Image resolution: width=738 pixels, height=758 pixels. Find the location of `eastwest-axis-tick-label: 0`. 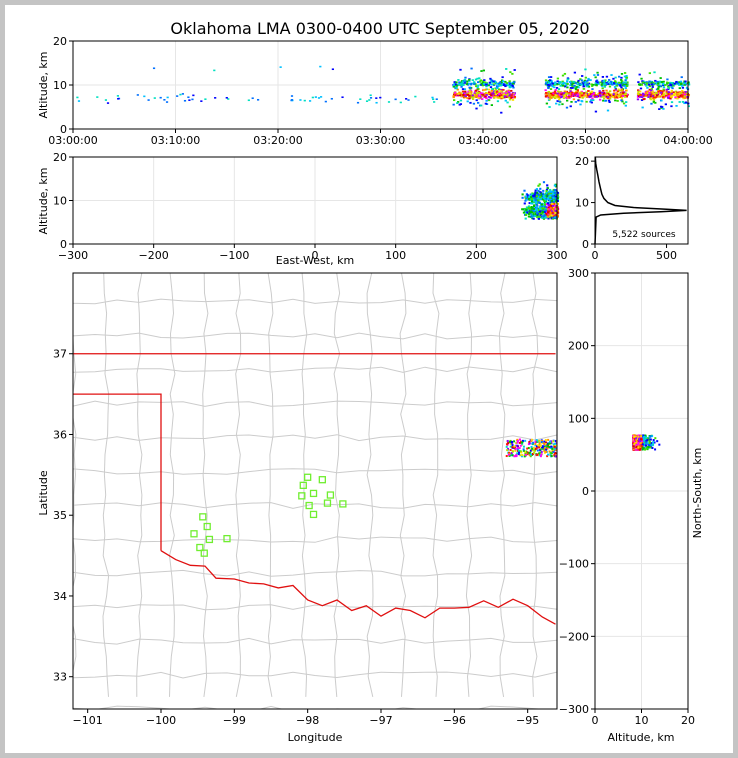

eastwest-axis-tick-label: 0 is located at coordinates (315, 255).